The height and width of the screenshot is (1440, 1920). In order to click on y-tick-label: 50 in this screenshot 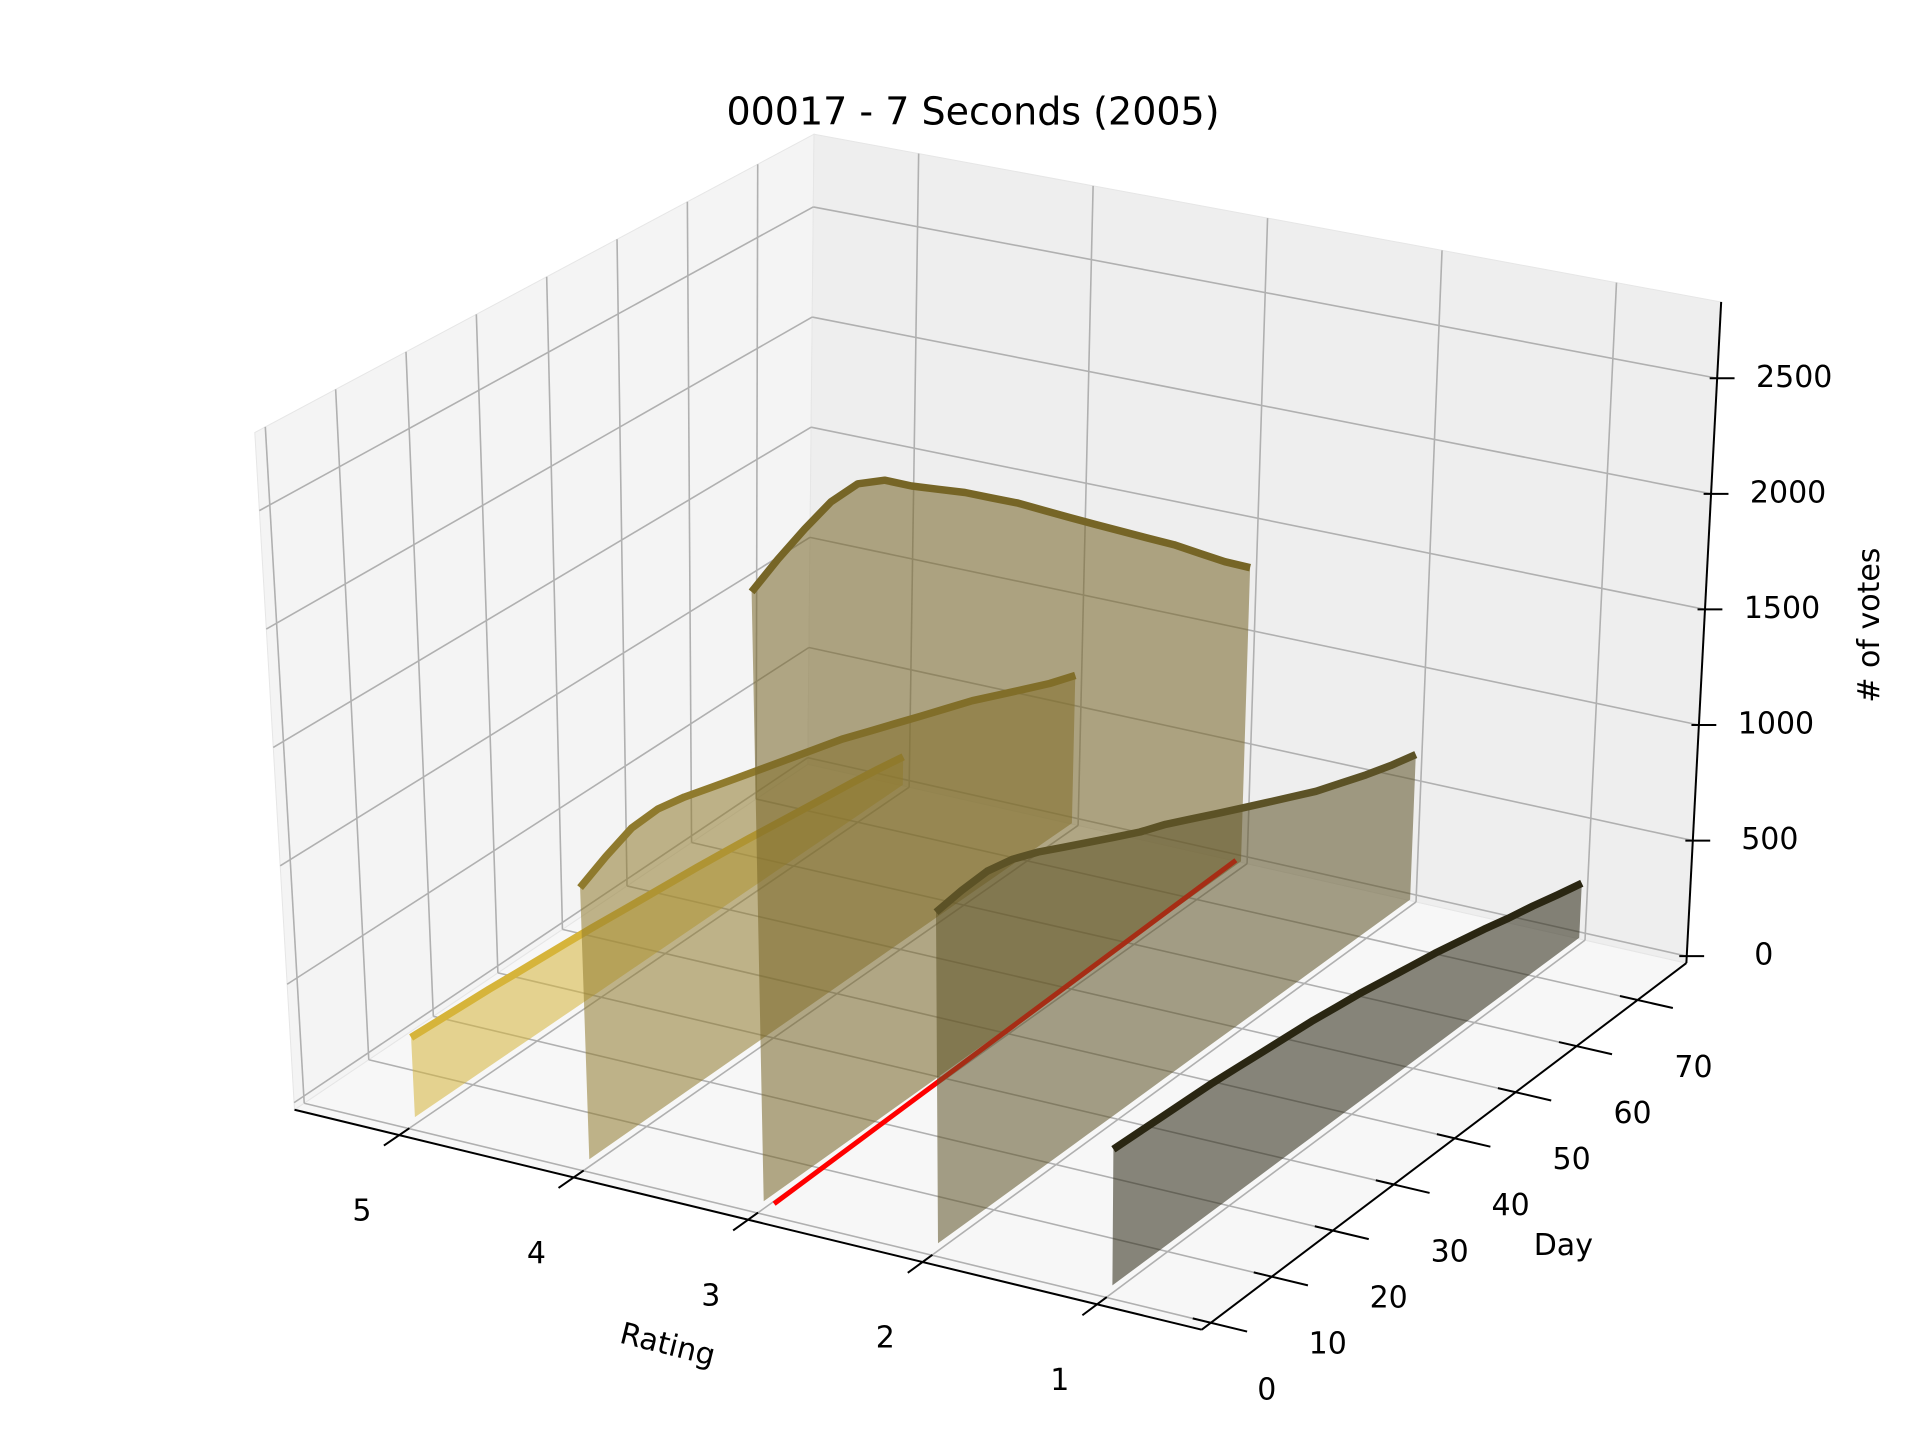, I will do `click(1571, 1159)`.